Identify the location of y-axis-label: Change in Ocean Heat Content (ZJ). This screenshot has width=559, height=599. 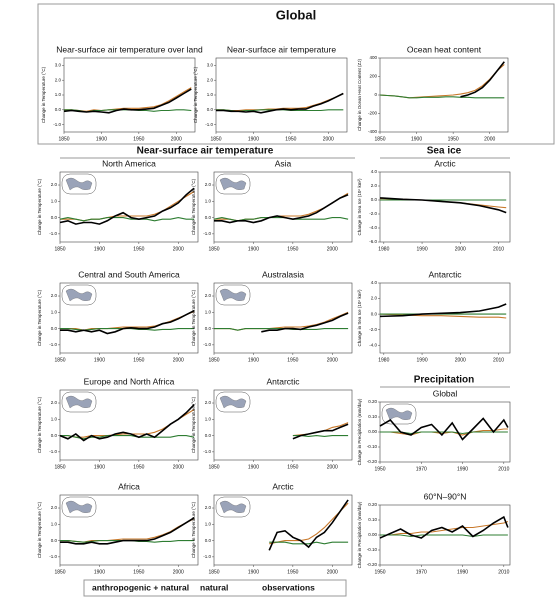
(359, 94).